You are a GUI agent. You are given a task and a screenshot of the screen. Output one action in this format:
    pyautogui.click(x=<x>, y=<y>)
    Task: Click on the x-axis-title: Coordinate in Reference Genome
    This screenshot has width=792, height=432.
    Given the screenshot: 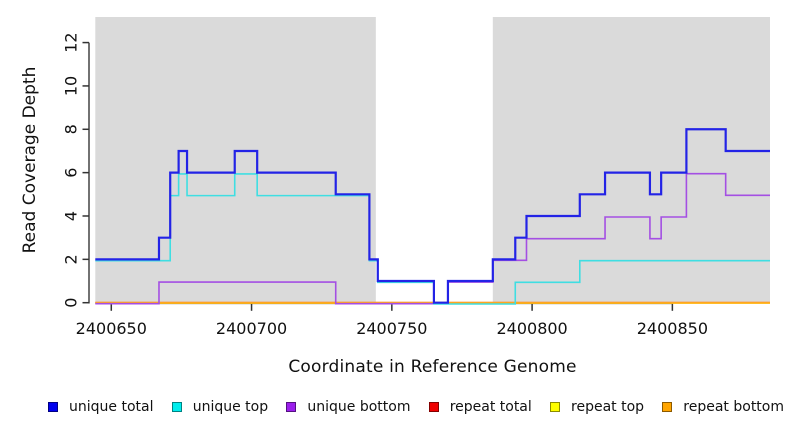 What is the action you would take?
    pyautogui.click(x=432, y=367)
    